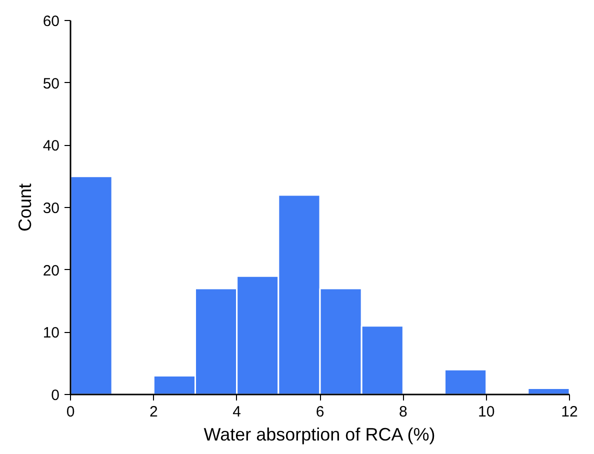  Describe the element at coordinates (237, 412) in the screenshot. I see `x-tick-label: 4` at that location.